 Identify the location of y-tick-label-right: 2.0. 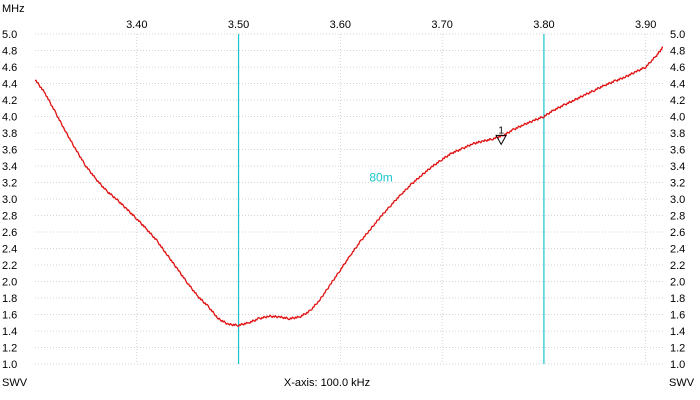
(677, 283).